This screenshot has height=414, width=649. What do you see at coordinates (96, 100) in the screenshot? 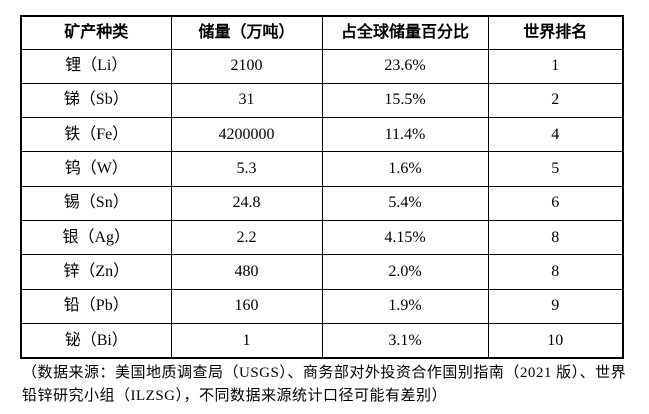
I see `cell-mineral: 锑（Sb）` at bounding box center [96, 100].